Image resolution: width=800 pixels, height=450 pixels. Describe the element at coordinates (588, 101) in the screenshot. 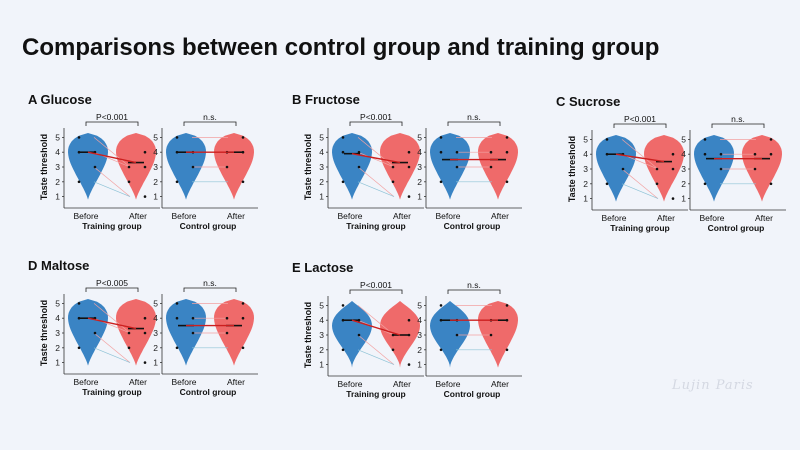

I see `panel-title-sucrose: C Sucrose` at that location.